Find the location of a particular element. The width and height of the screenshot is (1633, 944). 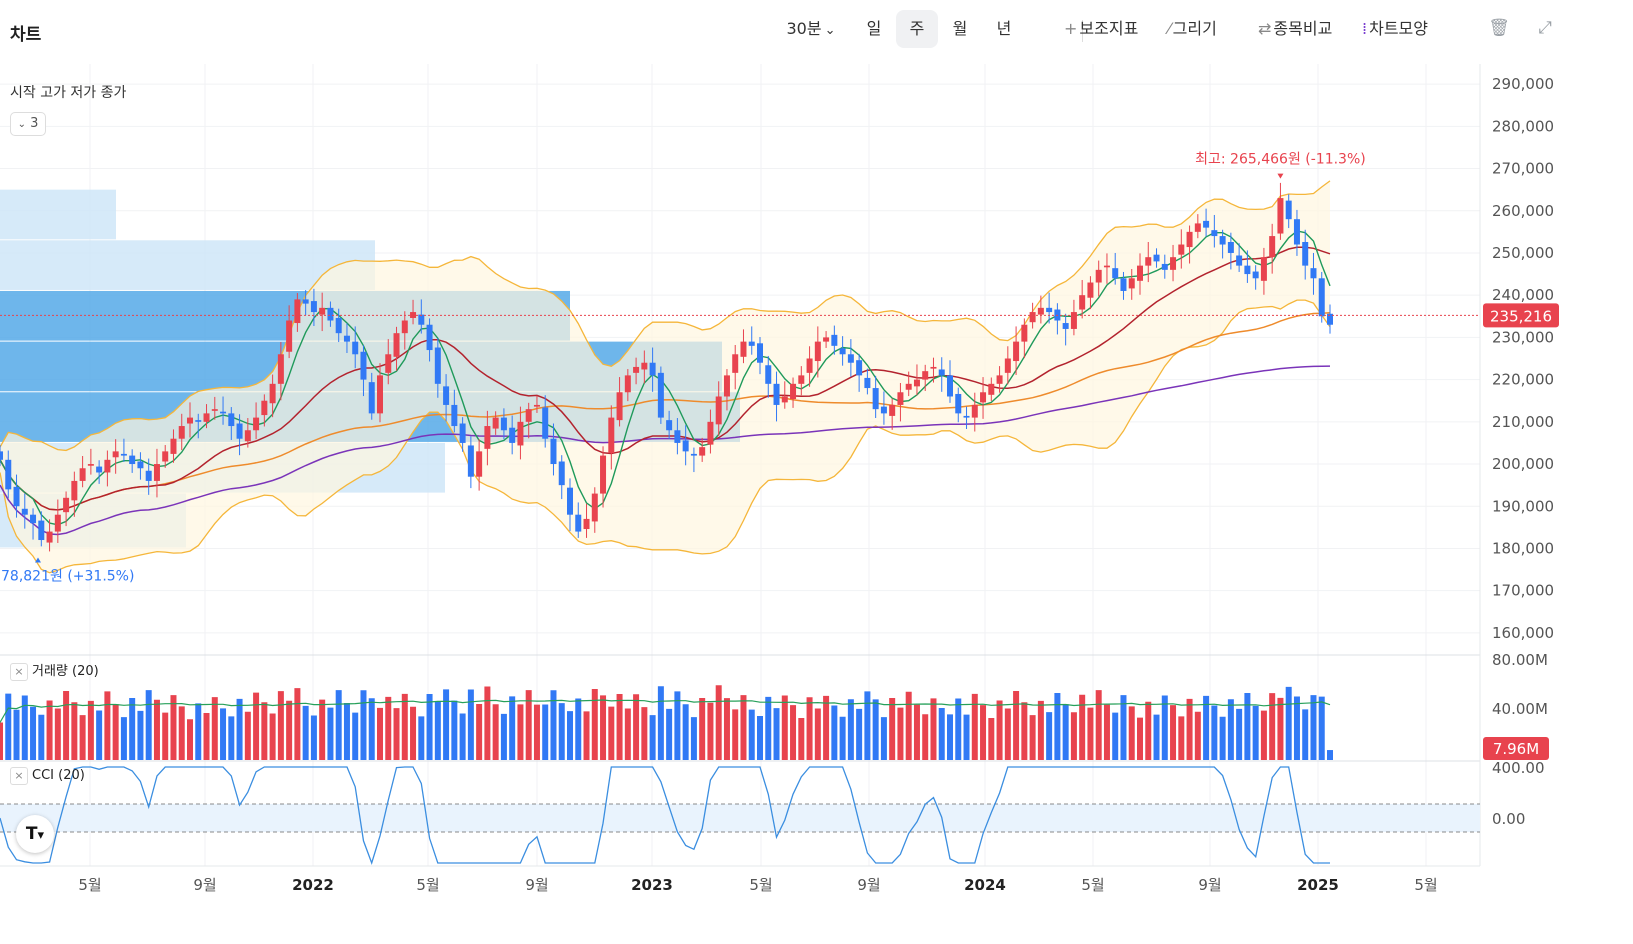

draw-button: ⁄ 그리기 is located at coordinates (1192, 29).